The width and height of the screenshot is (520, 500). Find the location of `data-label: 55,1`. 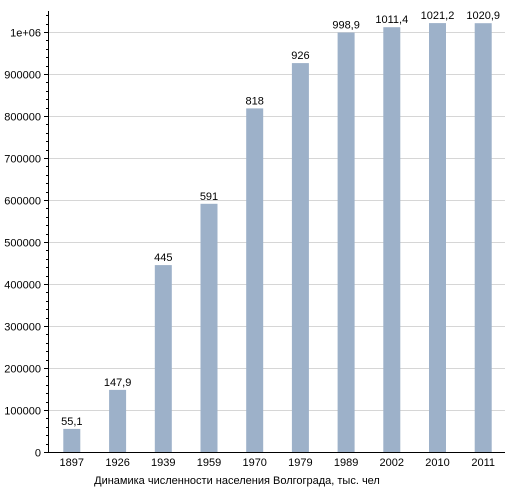

data-label: 55,1 is located at coordinates (71, 422).